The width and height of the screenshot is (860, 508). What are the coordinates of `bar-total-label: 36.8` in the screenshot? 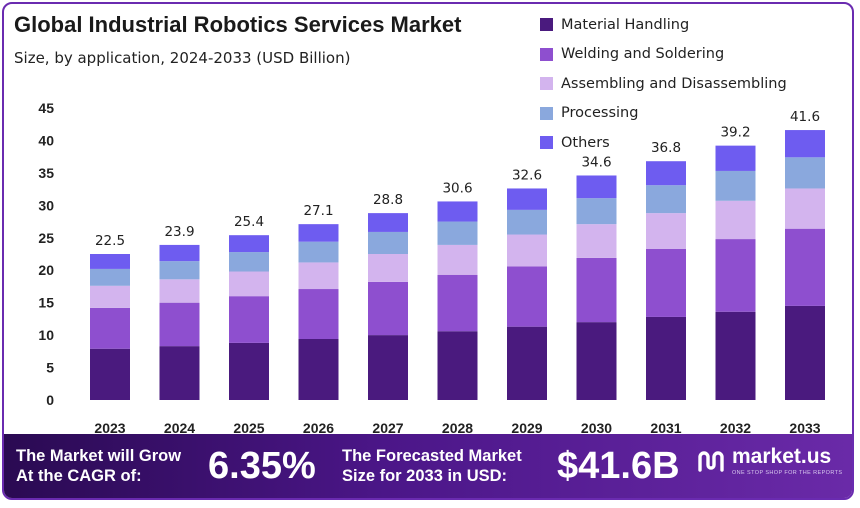 It's located at (666, 148).